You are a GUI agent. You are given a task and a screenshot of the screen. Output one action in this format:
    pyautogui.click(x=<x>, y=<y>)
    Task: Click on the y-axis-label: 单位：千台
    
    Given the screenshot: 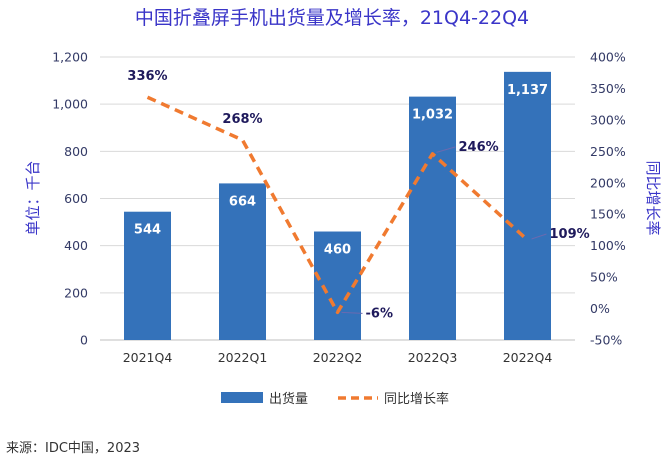 What is the action you would take?
    pyautogui.click(x=33, y=197)
    